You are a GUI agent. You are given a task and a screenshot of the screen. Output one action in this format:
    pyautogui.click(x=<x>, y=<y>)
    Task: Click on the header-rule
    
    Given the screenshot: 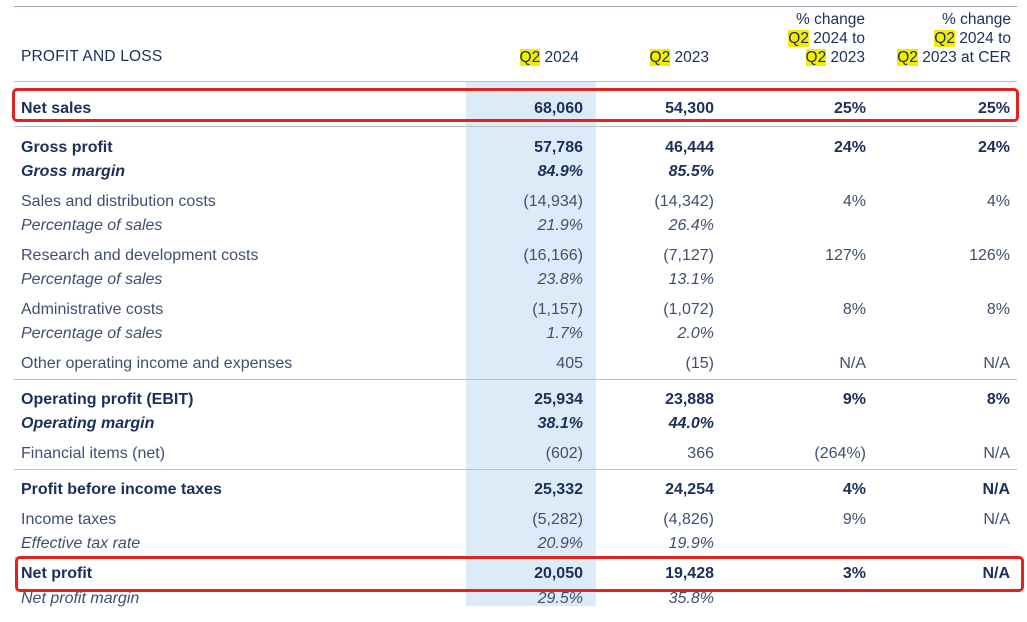 What is the action you would take?
    pyautogui.click(x=515, y=81)
    